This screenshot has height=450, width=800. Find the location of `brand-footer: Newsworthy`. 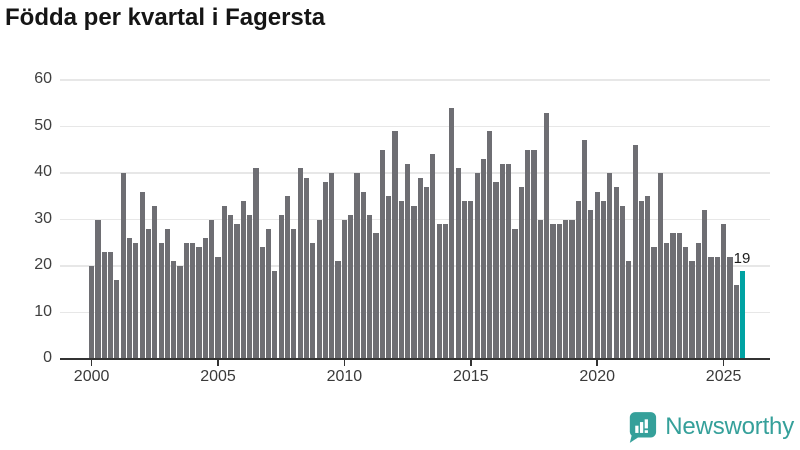

brand-footer: Newsworthy is located at coordinates (711, 427).